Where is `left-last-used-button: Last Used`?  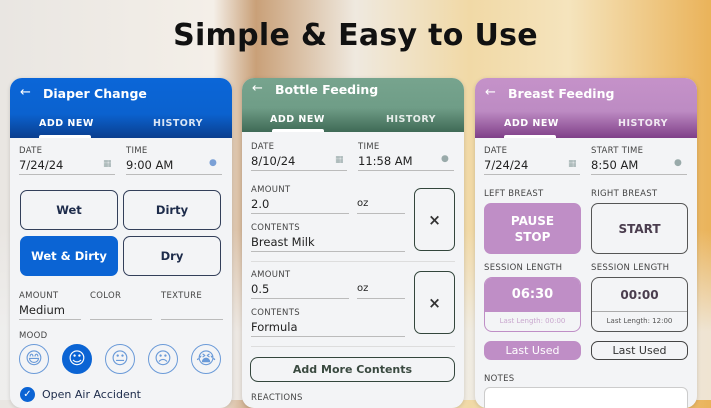 left-last-used-button: Last Used is located at coordinates (532, 350).